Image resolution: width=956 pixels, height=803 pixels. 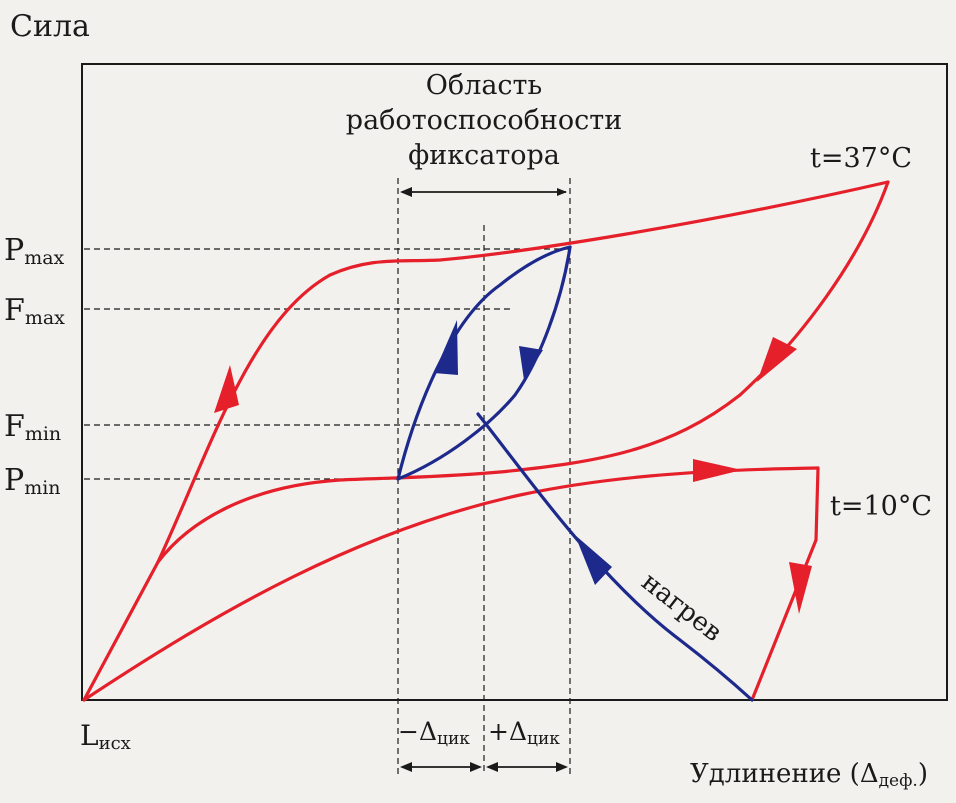 What do you see at coordinates (809, 775) in the screenshot?
I see `x-axis-title: Удлинение (Δдеф.)` at bounding box center [809, 775].